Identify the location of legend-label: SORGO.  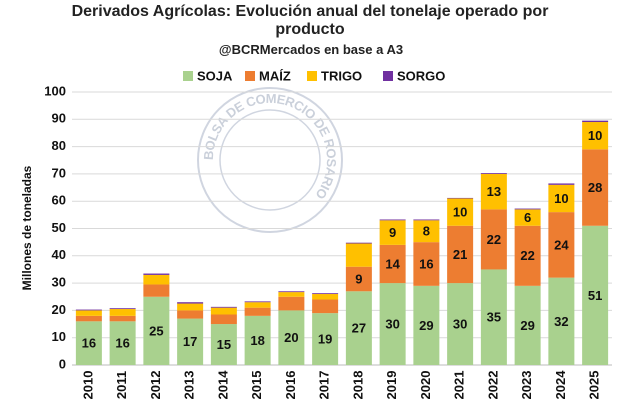
(421, 75).